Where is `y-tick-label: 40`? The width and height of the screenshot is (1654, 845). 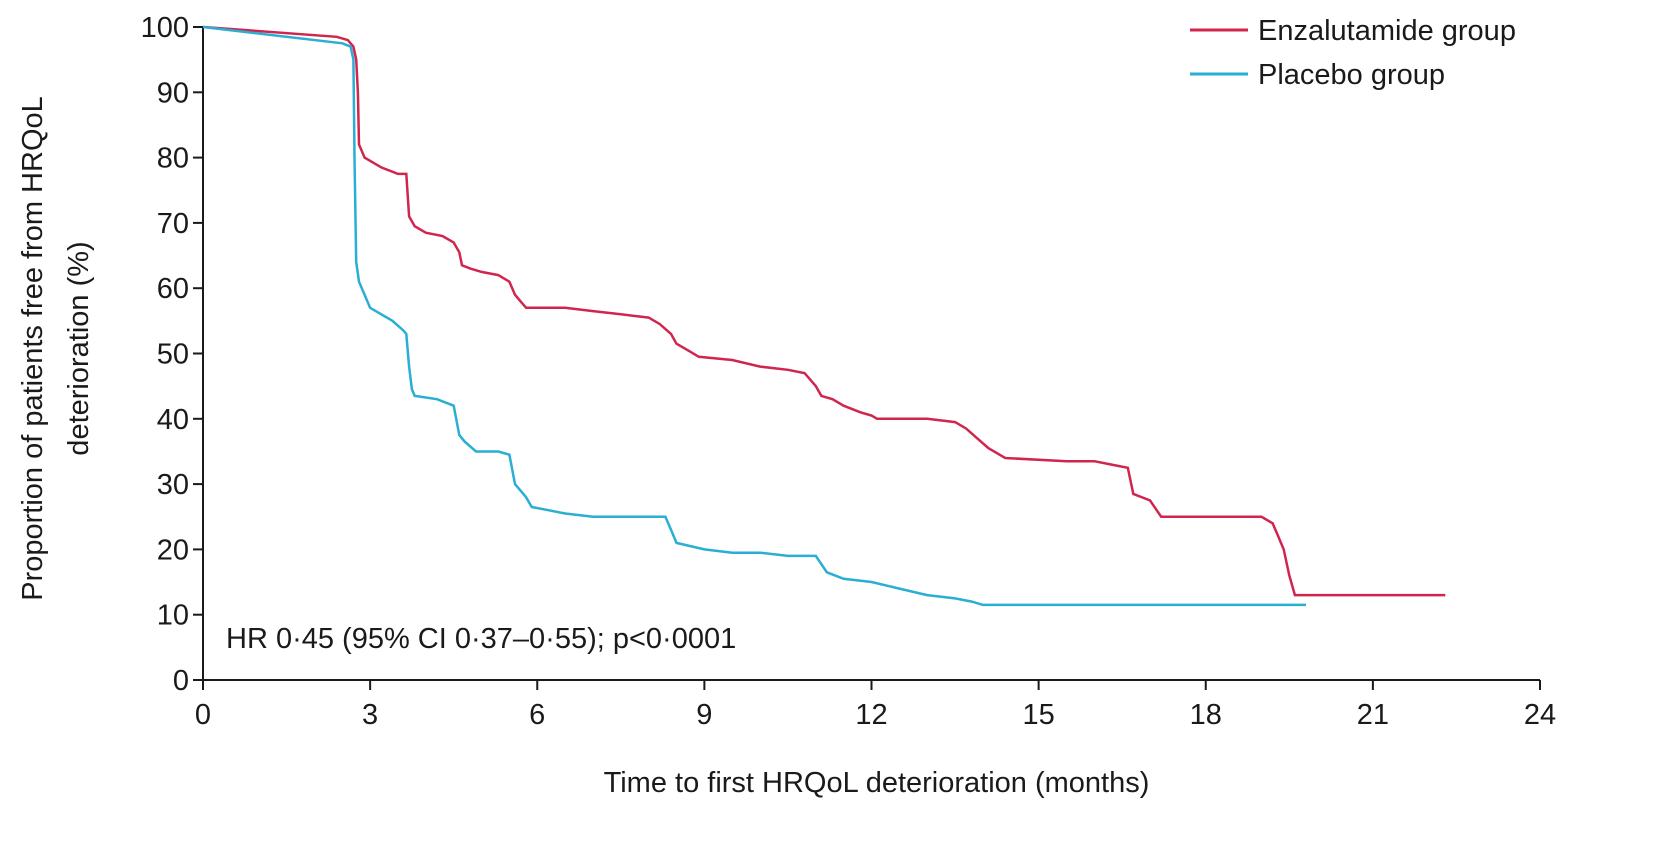 y-tick-label: 40 is located at coordinates (173, 420).